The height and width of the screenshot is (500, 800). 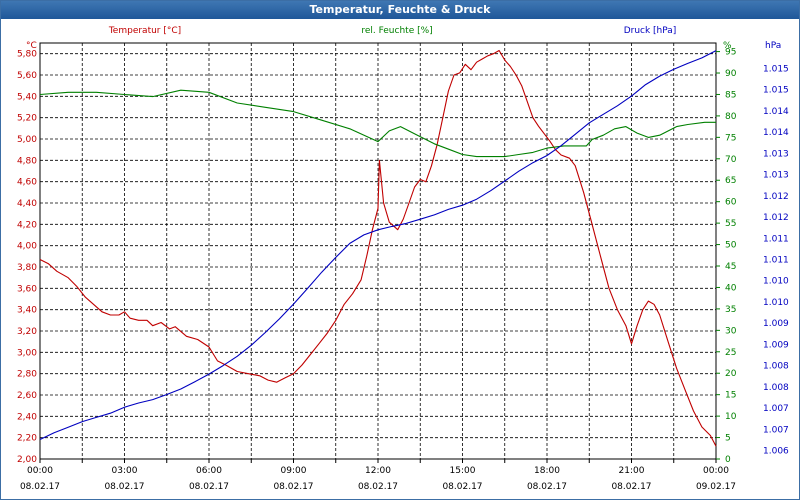 I want to click on left-tick-label: 4,80, so click(x=27, y=161).